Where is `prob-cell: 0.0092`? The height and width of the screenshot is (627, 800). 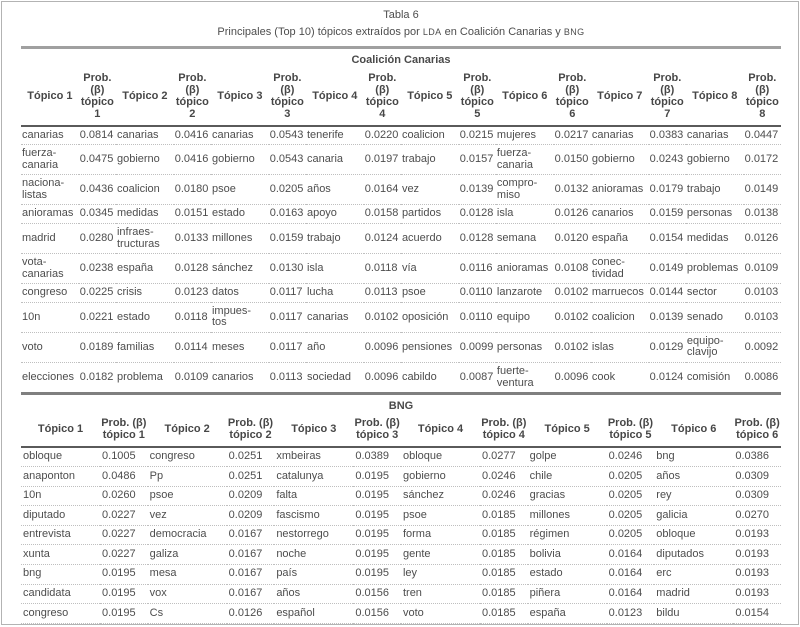
prob-cell: 0.0092 is located at coordinates (762, 347).